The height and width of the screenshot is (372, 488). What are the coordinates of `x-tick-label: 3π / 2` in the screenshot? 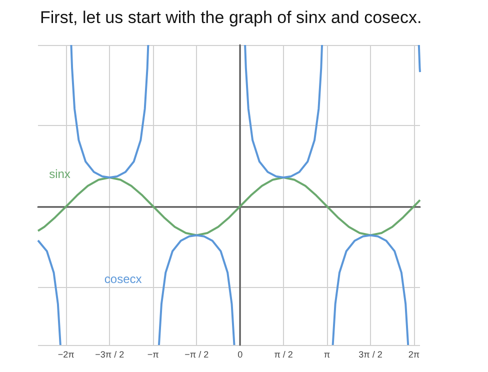 It's located at (370, 355).